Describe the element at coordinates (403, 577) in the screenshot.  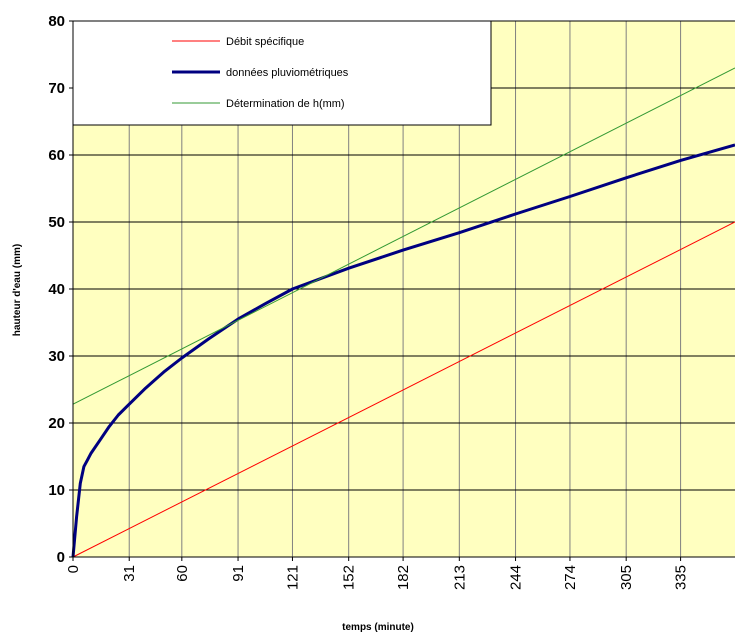
I see `x-tick-label: 182` at that location.